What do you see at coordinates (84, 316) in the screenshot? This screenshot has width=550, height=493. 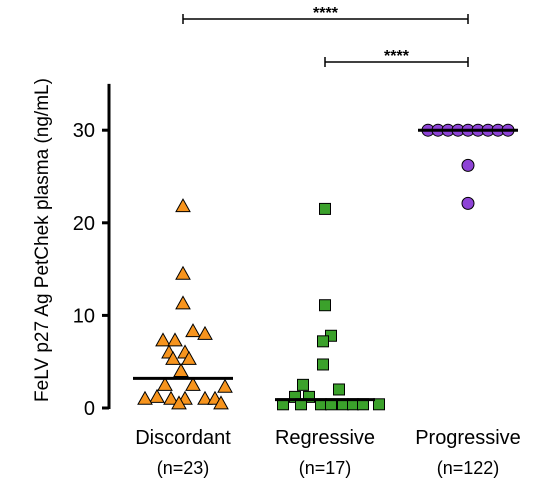 I see `y-tick-label: 10` at bounding box center [84, 316].